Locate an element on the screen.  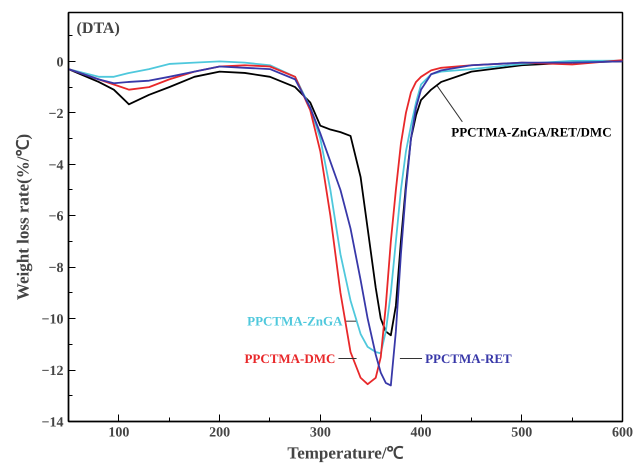
y-tick-label: −12 is located at coordinates (53, 372).